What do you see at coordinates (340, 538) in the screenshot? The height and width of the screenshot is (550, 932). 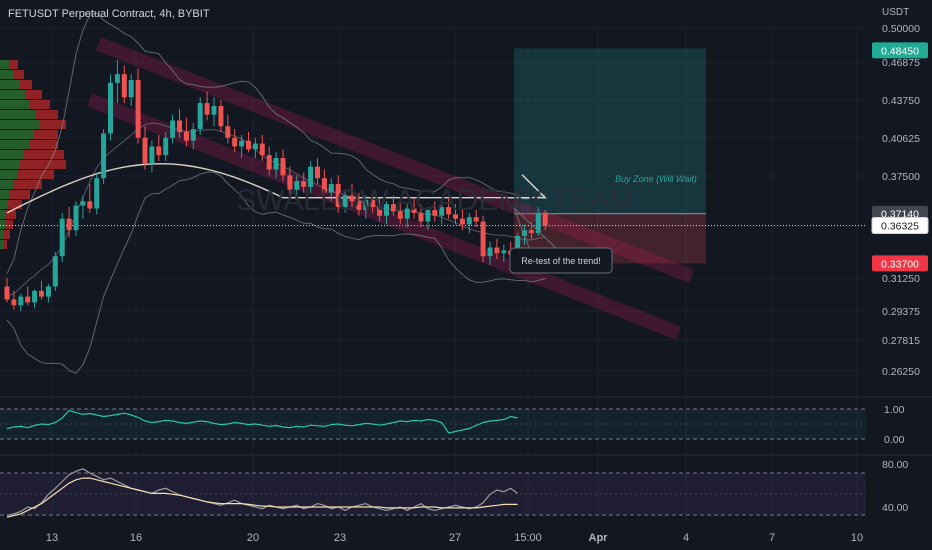 I see `time-label: 23` at bounding box center [340, 538].